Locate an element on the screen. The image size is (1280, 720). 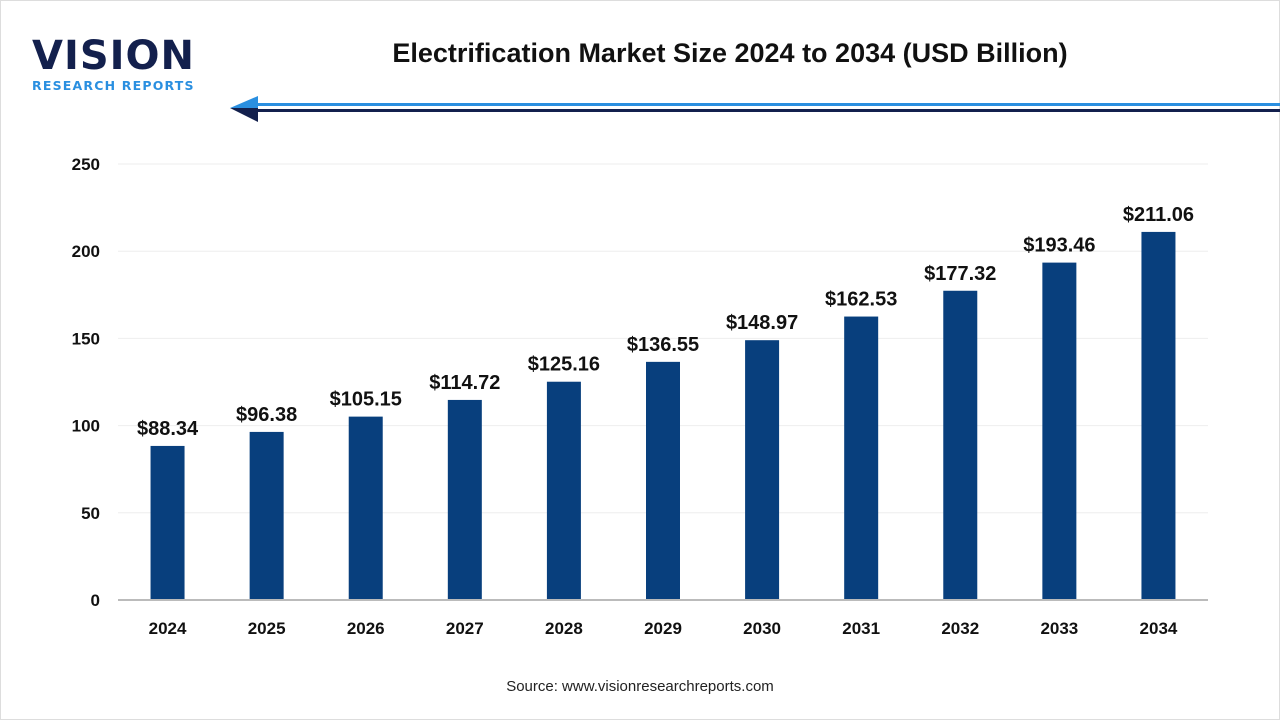
x-tick-label: 2024 is located at coordinates (168, 628).